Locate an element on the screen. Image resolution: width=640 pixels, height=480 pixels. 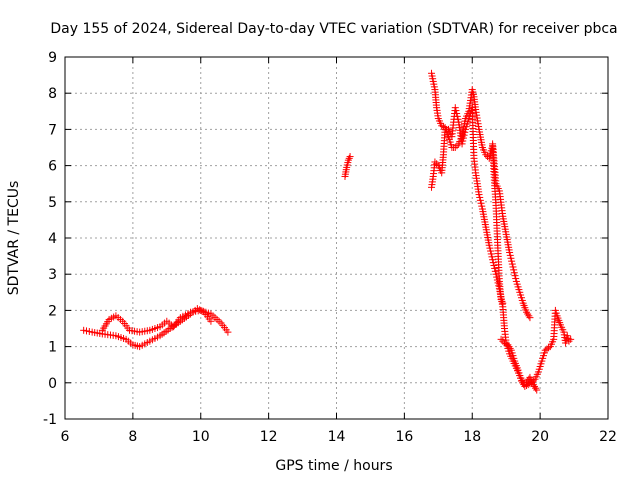
x-tick-label: 16 is located at coordinates (404, 437).